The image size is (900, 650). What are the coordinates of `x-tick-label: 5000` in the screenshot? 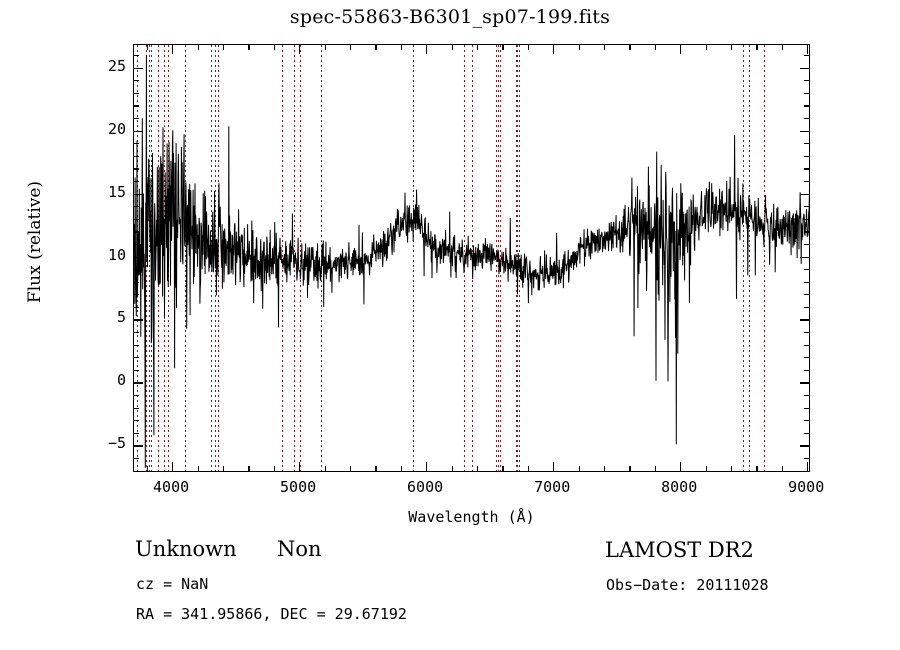 It's located at (298, 487).